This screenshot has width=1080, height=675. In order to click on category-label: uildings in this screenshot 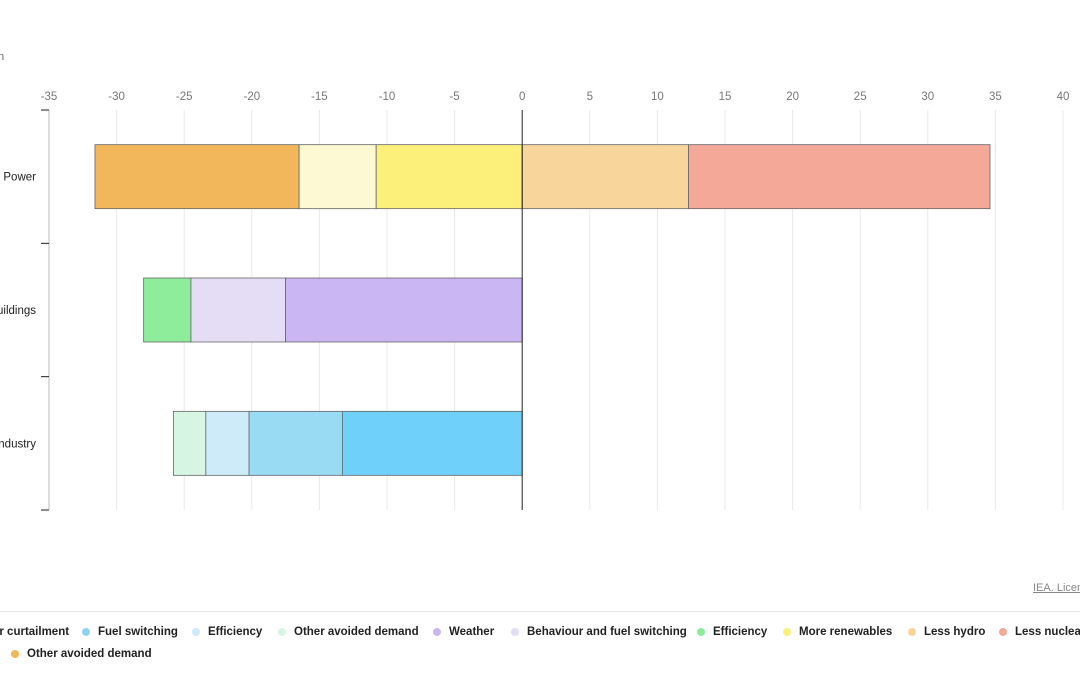, I will do `click(18, 311)`.